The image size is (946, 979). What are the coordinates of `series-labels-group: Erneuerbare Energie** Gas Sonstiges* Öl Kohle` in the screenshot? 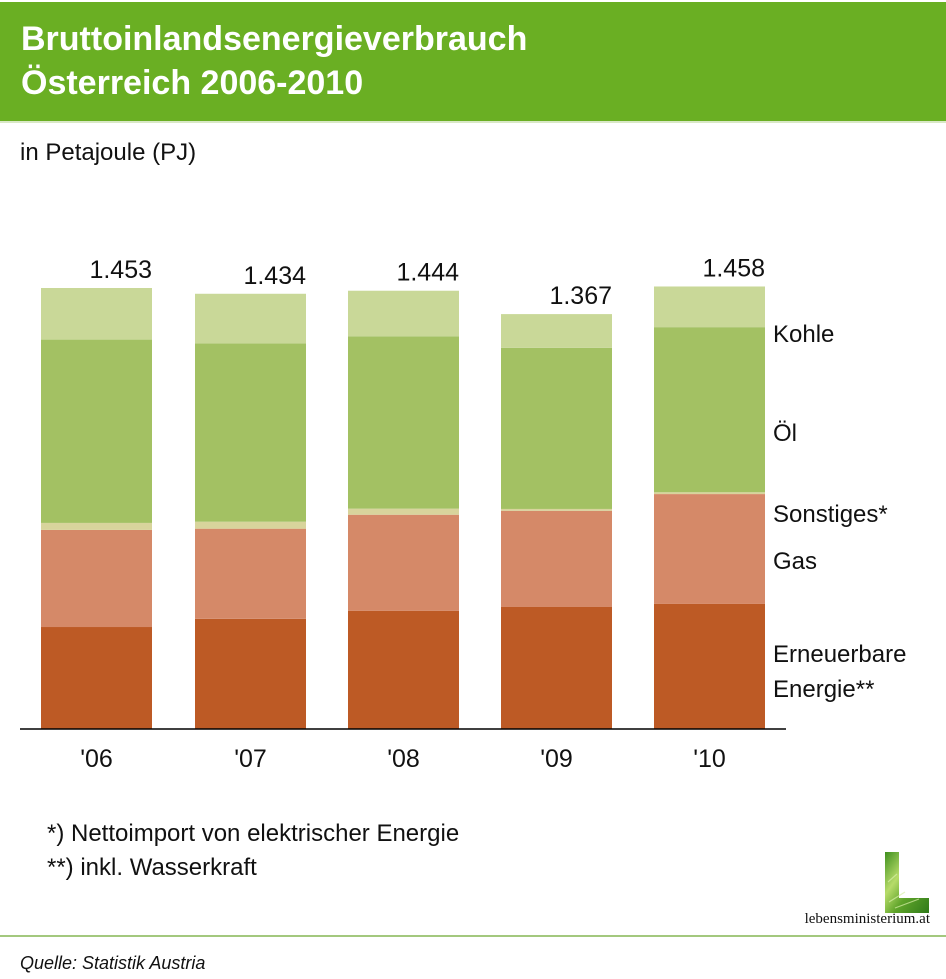 It's located at (839, 512).